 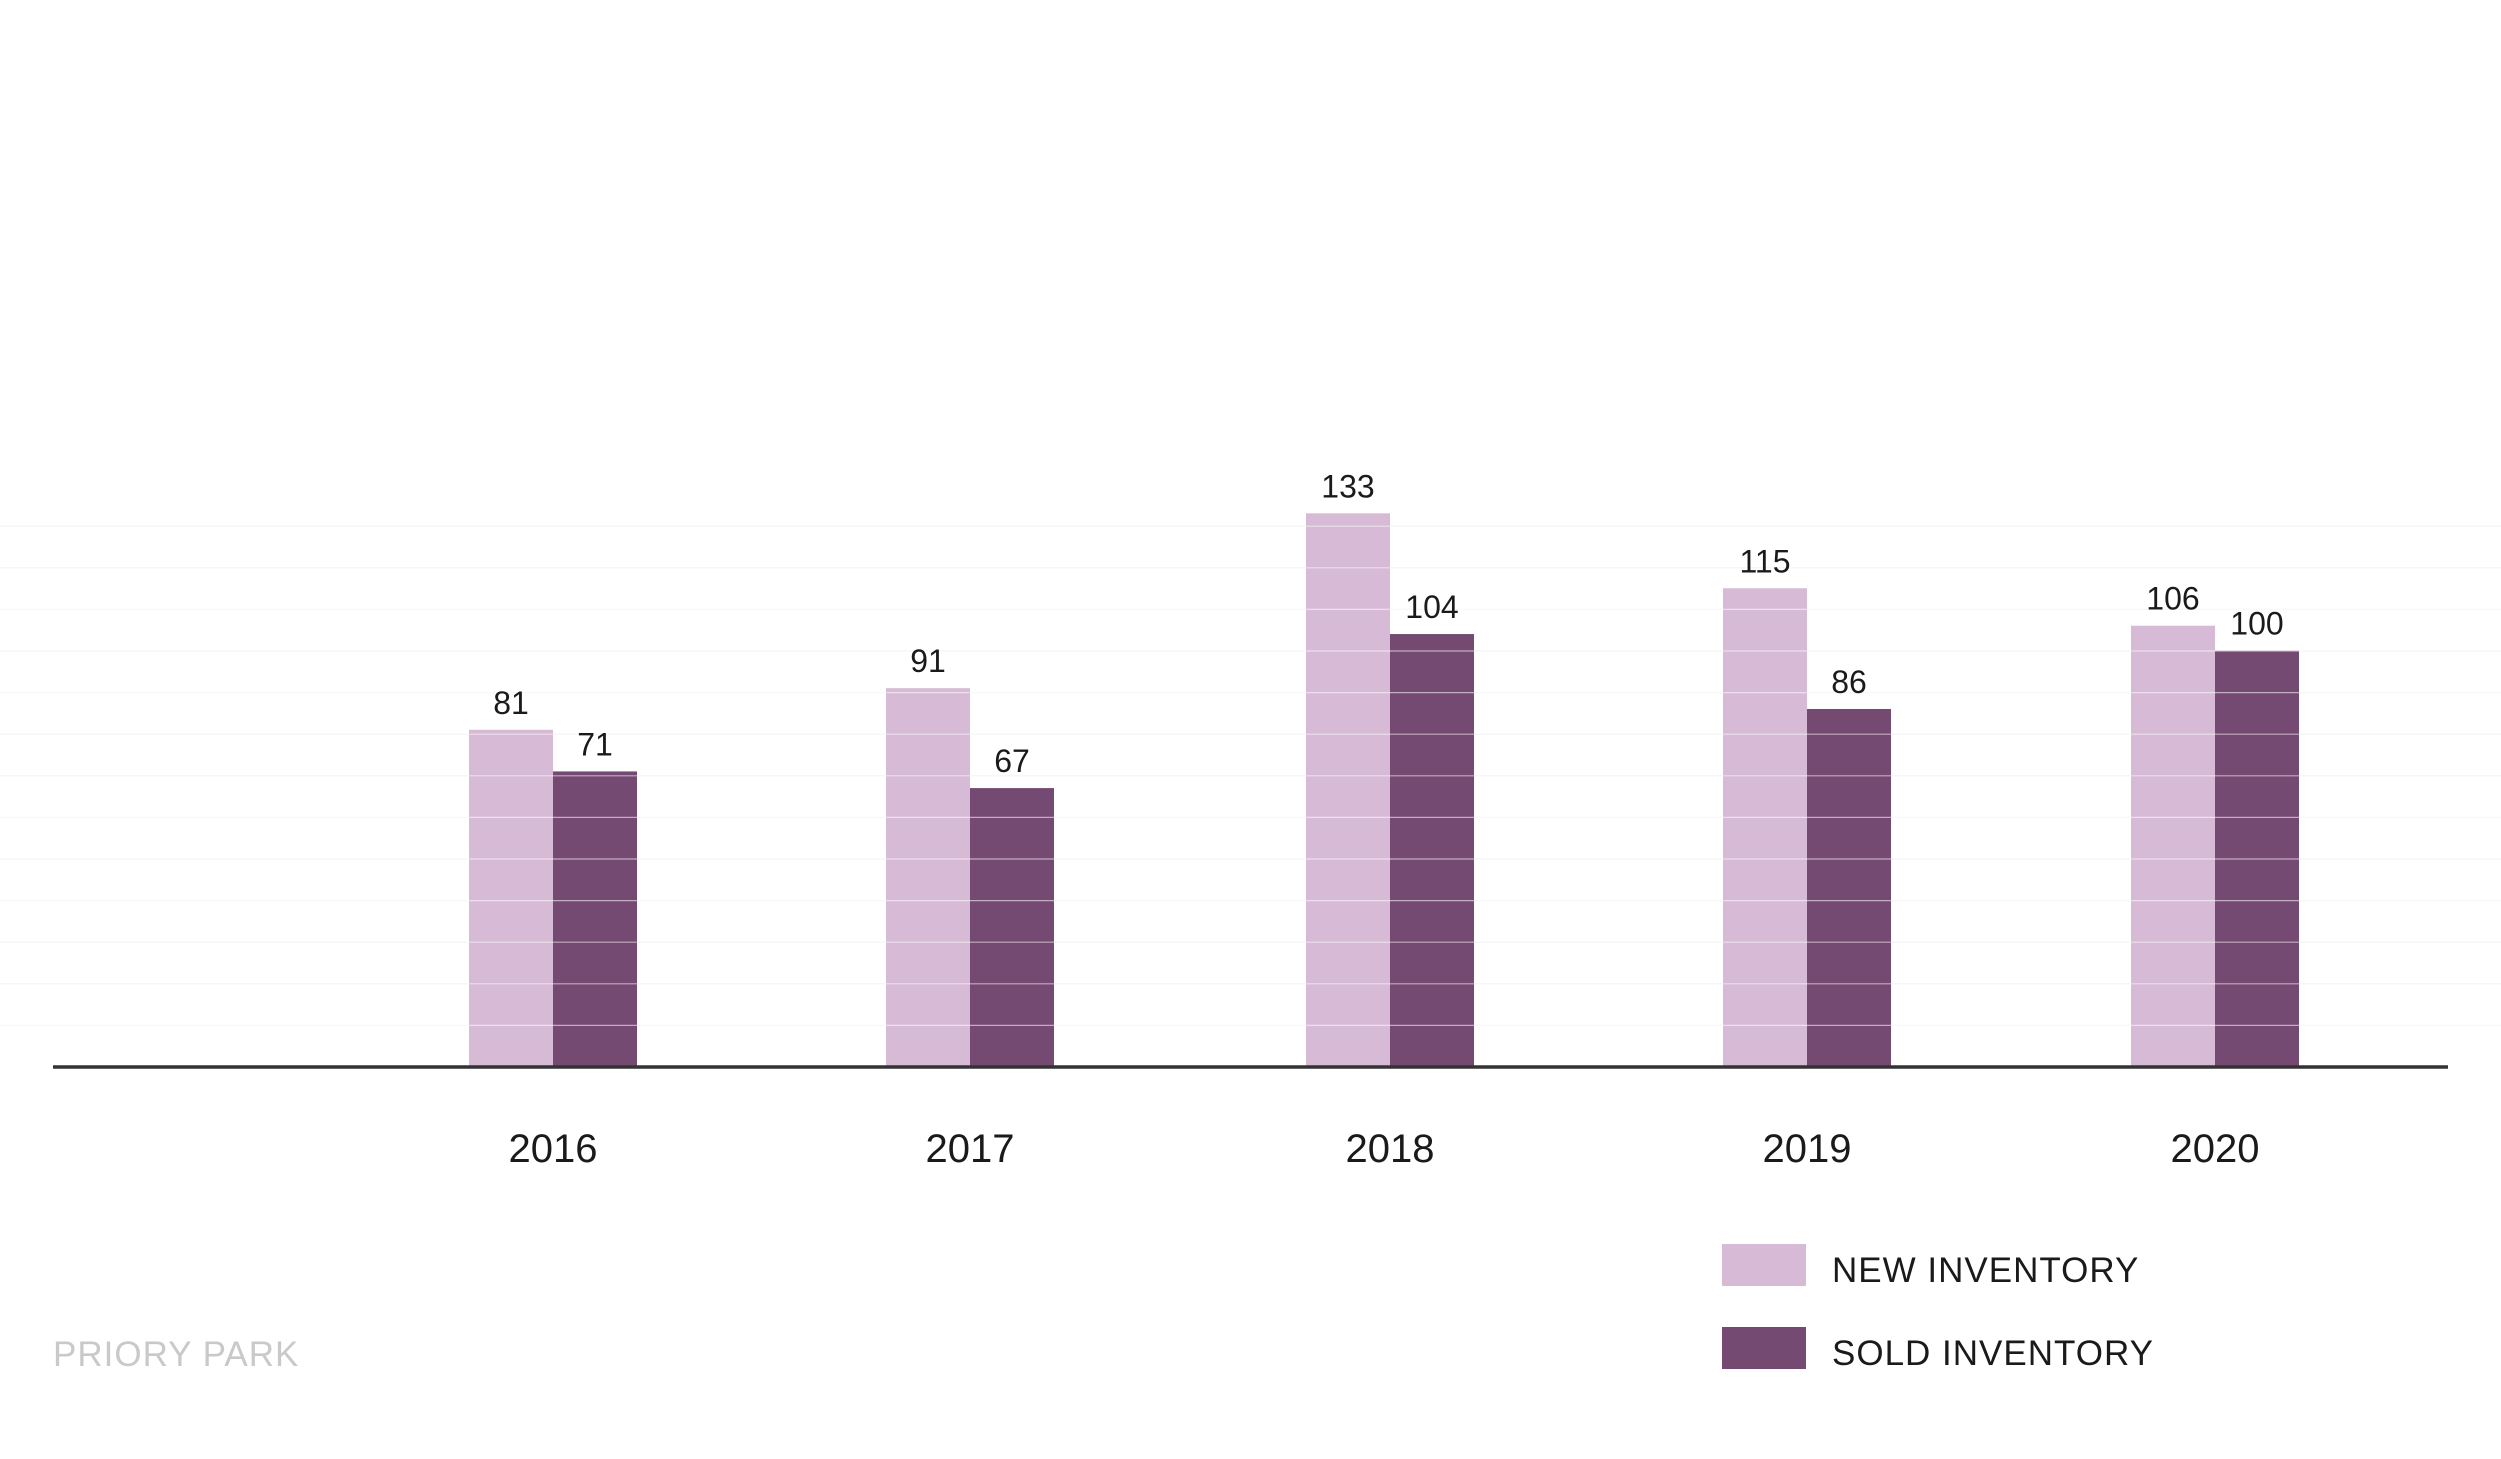 What do you see at coordinates (1993, 1353) in the screenshot?
I see `legend-label-sold-inventory: SOLD INVENTORY` at bounding box center [1993, 1353].